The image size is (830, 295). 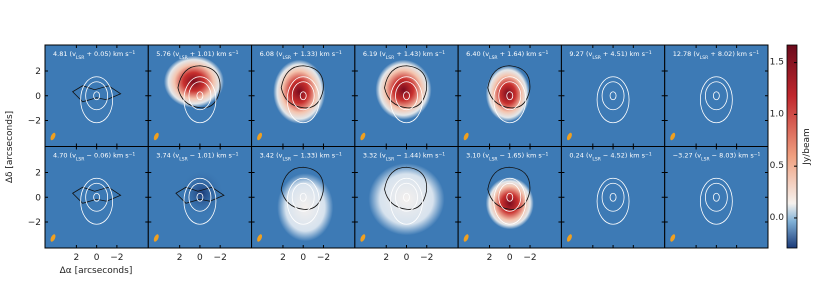 I want to click on panel: 4.81 (vLSR + 0.05) km s−1 2 0 −2, so click(x=88, y=95).